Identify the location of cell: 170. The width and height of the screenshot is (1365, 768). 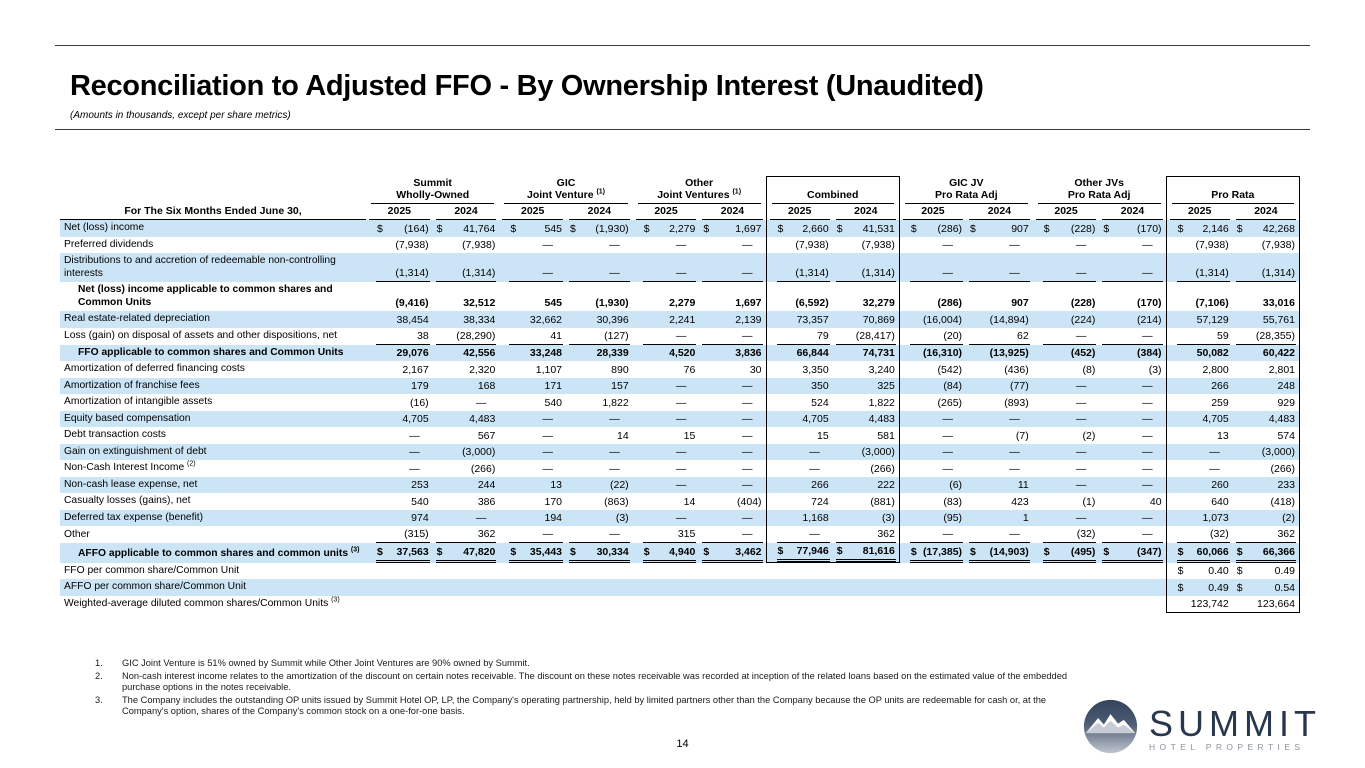
(532, 501).